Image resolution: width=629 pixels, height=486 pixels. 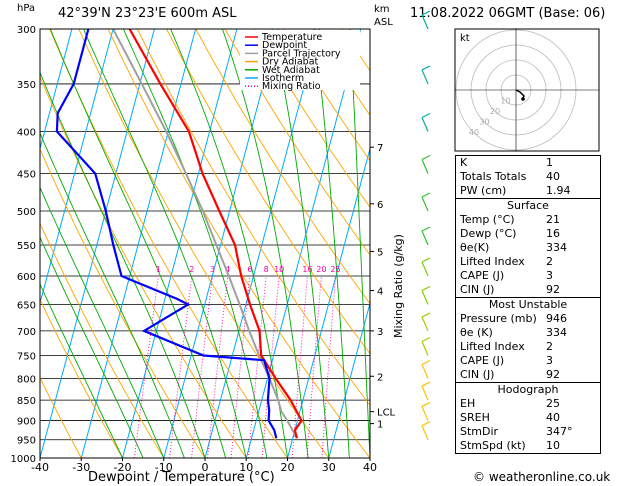 What do you see at coordinates (227, 269) in the screenshot?
I see `mixing-ratio-label: 4` at bounding box center [227, 269].